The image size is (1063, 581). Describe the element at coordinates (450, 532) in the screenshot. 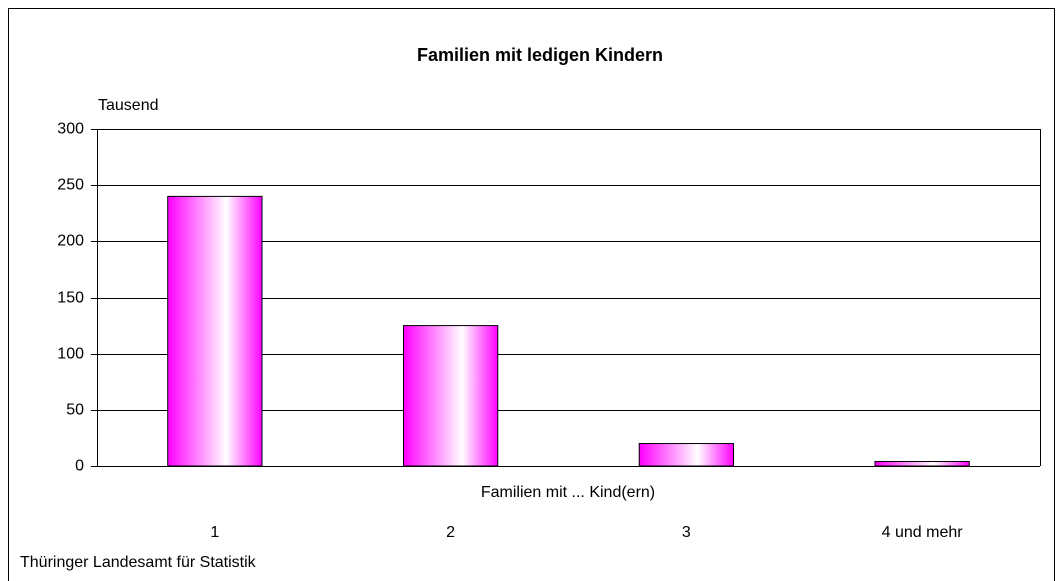

I see `x-tick-label: 2` at that location.